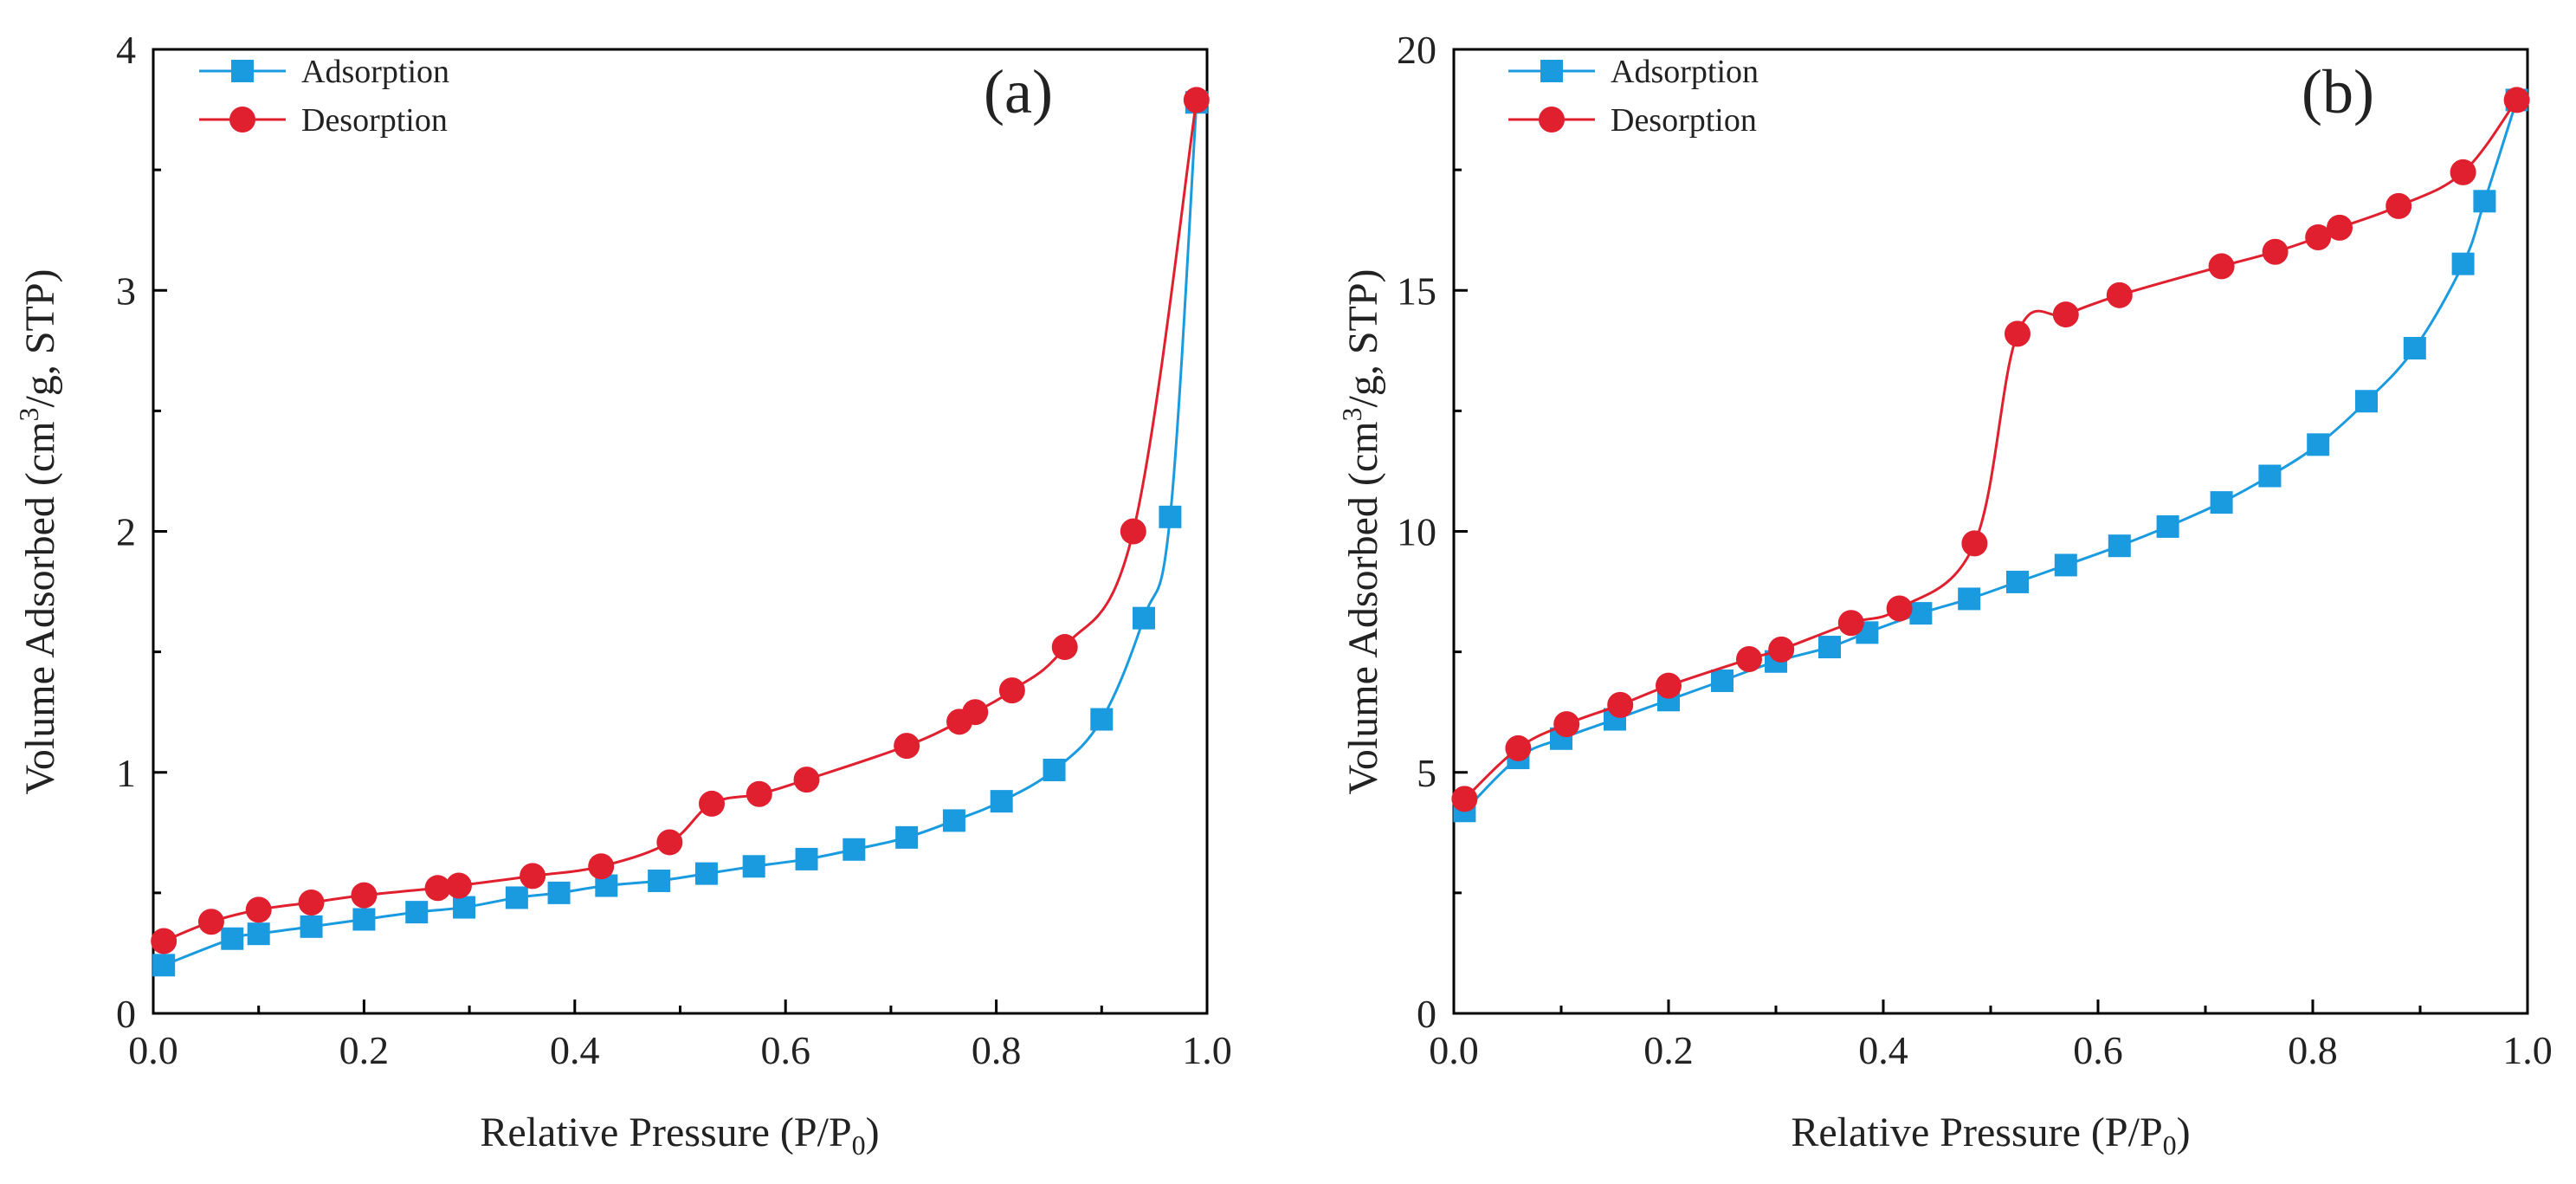  I want to click on x-tick-label: 0.0, so click(1454, 1050).